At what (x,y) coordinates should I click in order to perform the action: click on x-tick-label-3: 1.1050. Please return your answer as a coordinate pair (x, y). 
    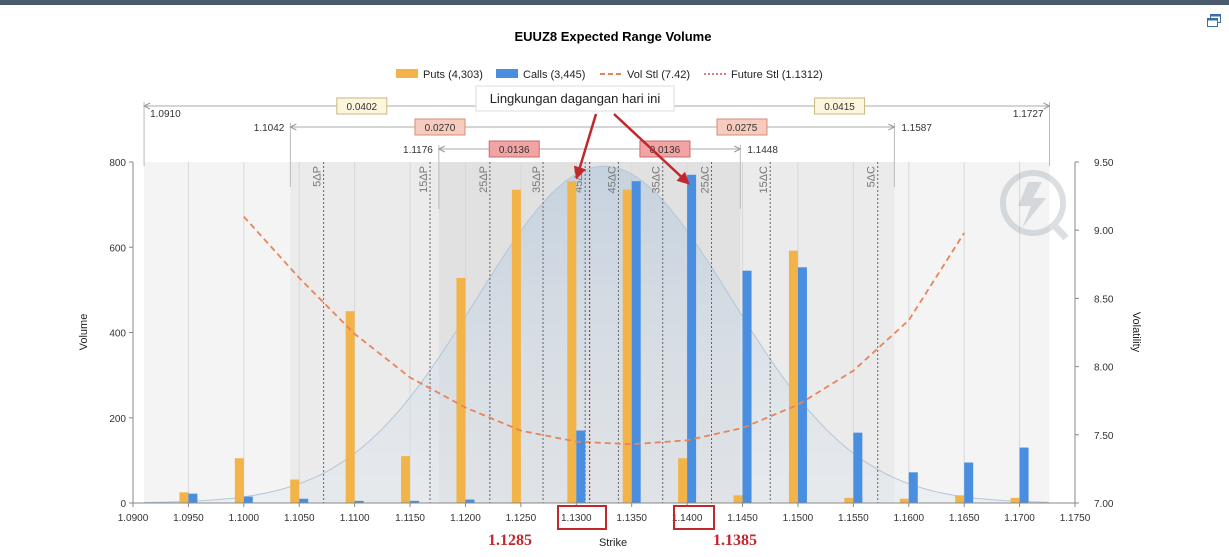
    Looking at the image, I should click on (299, 518).